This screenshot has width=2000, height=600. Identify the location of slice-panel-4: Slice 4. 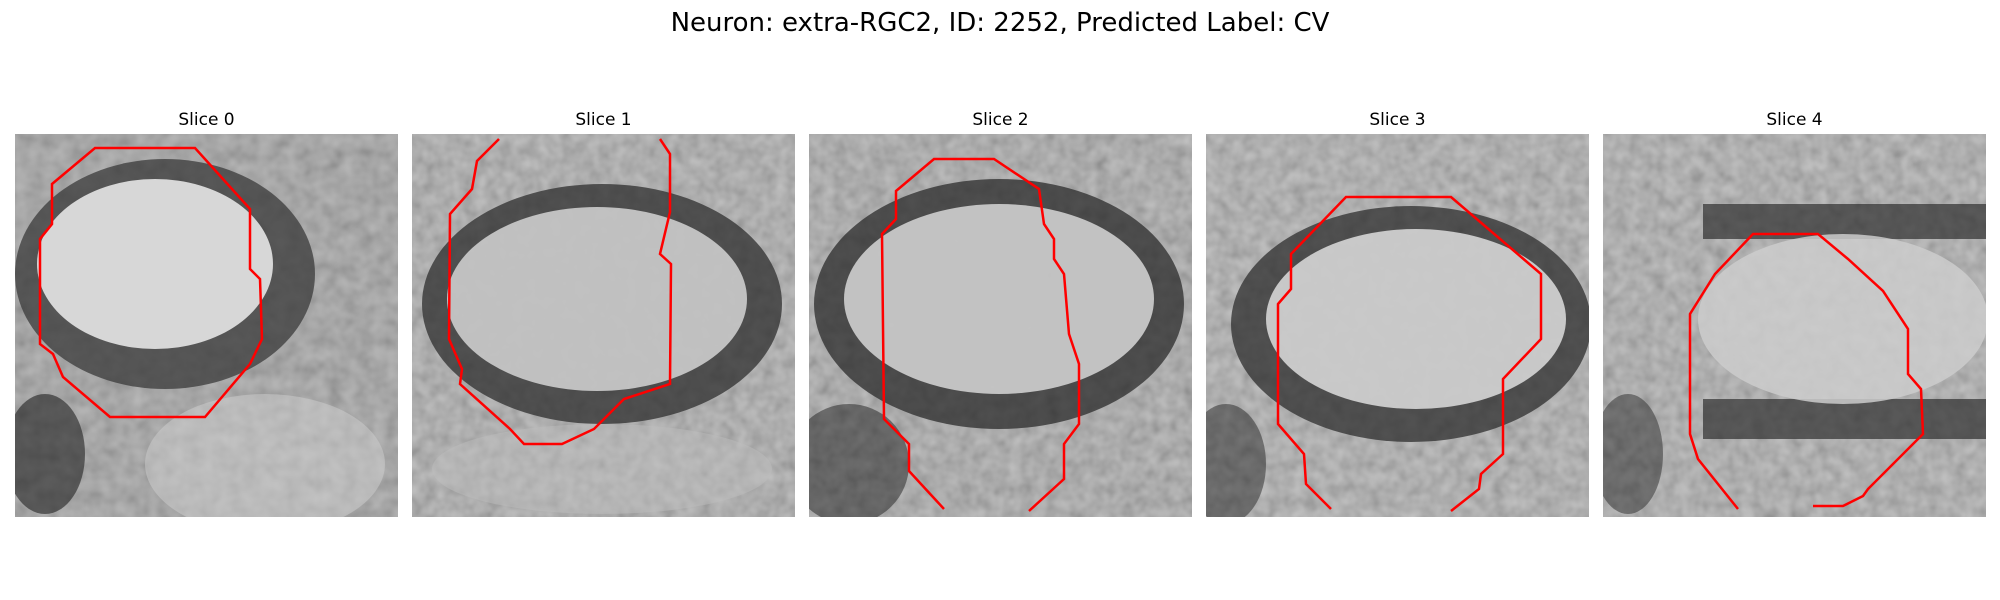
(1794, 313).